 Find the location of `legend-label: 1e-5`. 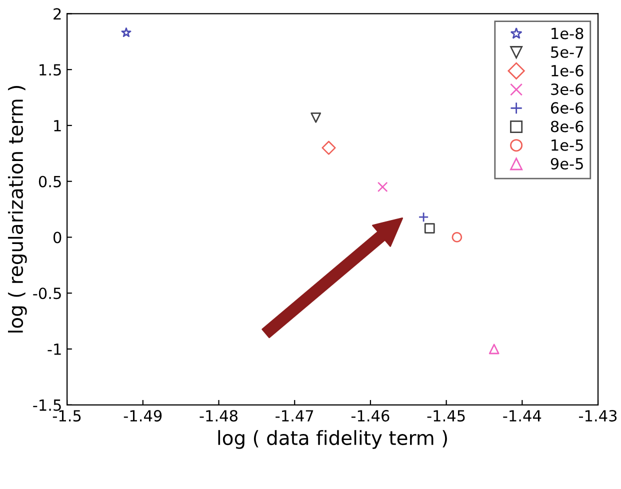

legend-label: 1e-5 is located at coordinates (567, 145).